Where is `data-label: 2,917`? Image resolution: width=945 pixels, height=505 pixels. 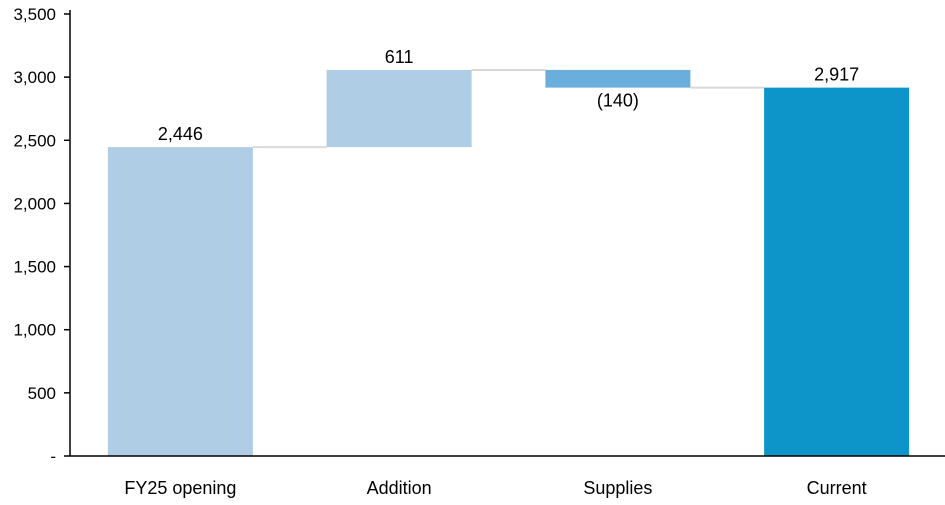 data-label: 2,917 is located at coordinates (836, 75).